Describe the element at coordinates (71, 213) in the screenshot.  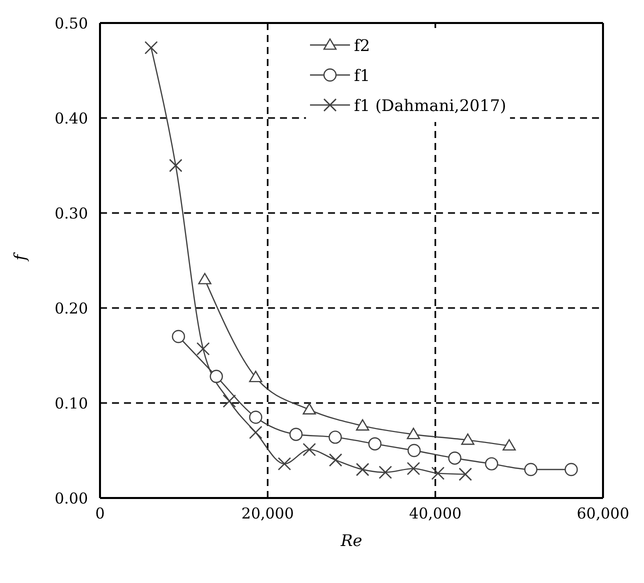
I see `y-tick-label: 0.30` at that location.